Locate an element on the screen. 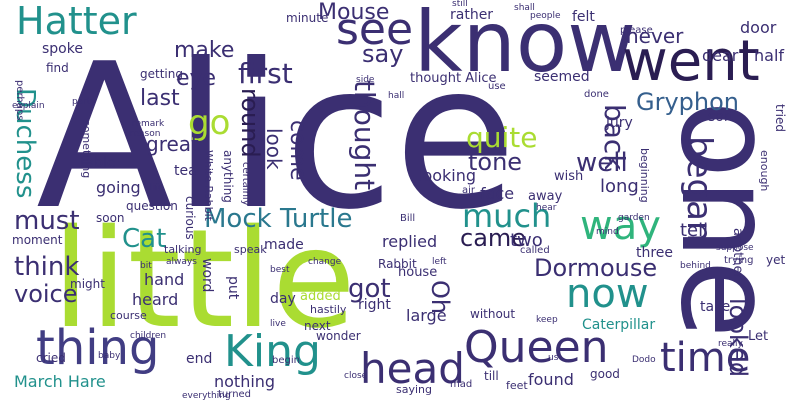  word-look: look is located at coordinates (274, 149).